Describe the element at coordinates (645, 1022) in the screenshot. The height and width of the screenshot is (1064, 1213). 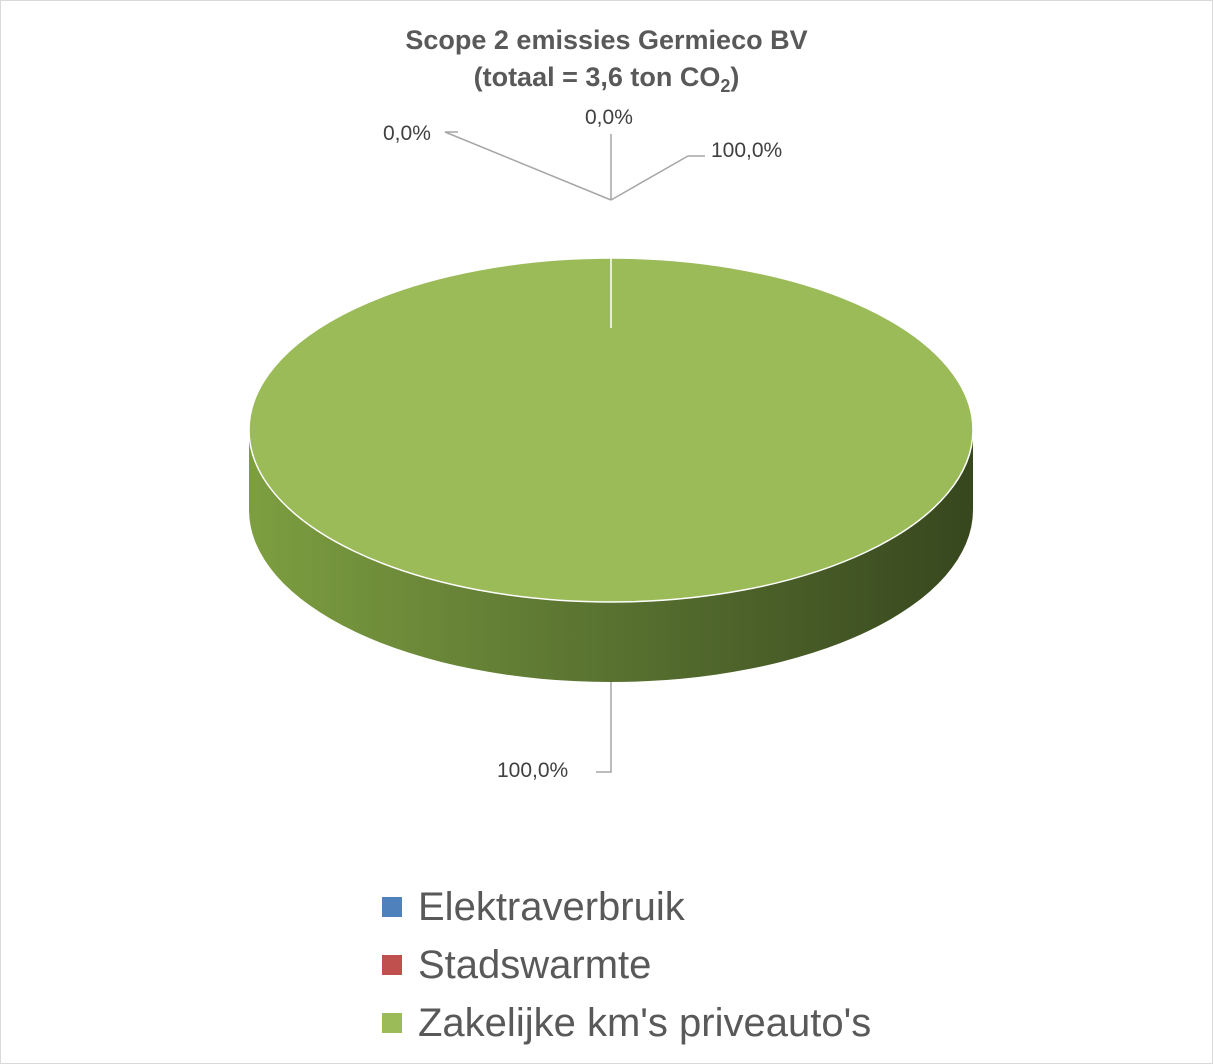
I see `legend-label: Zakelijke km's priveauto's` at that location.